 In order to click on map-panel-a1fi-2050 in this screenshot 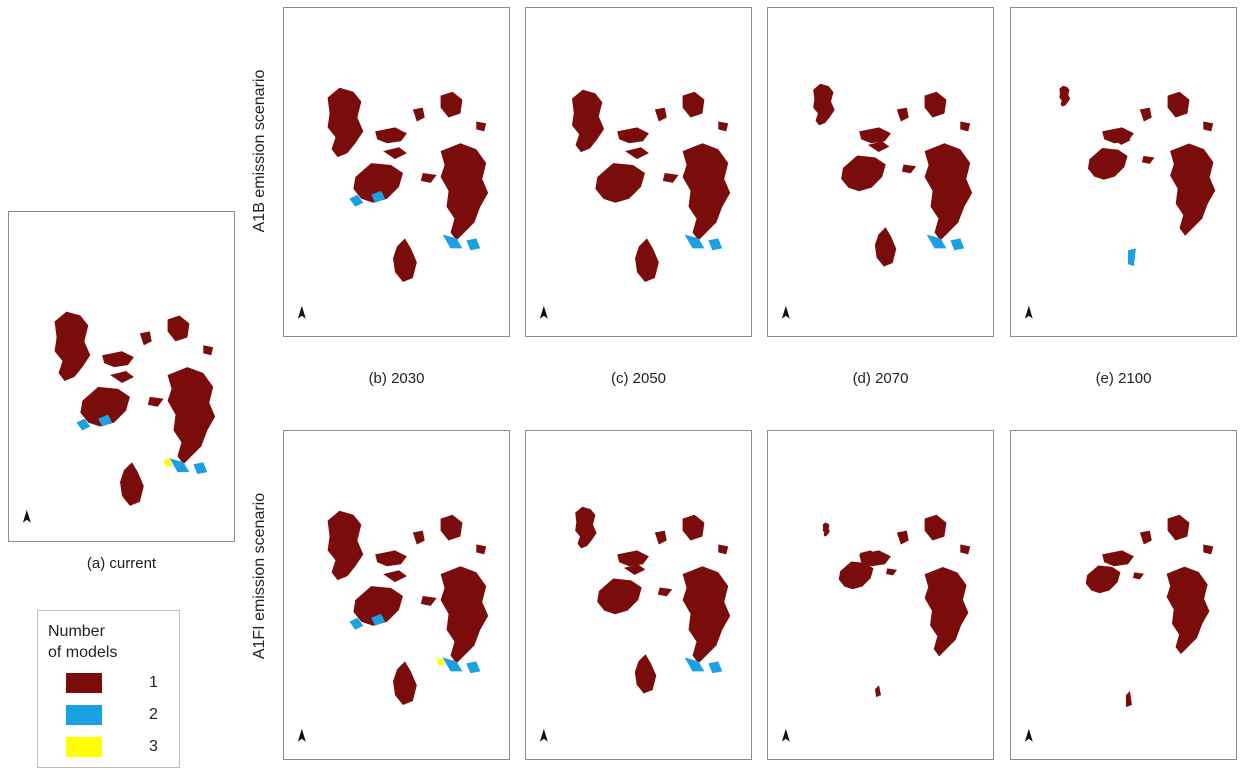, I will do `click(638, 595)`.